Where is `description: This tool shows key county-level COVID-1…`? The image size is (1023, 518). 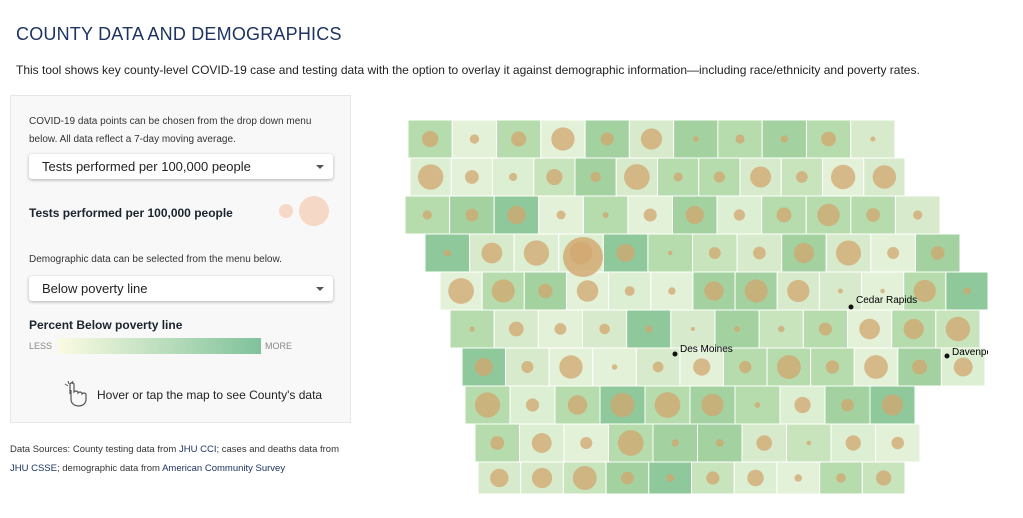
description: This tool shows key county-level COVID-1… is located at coordinates (468, 70).